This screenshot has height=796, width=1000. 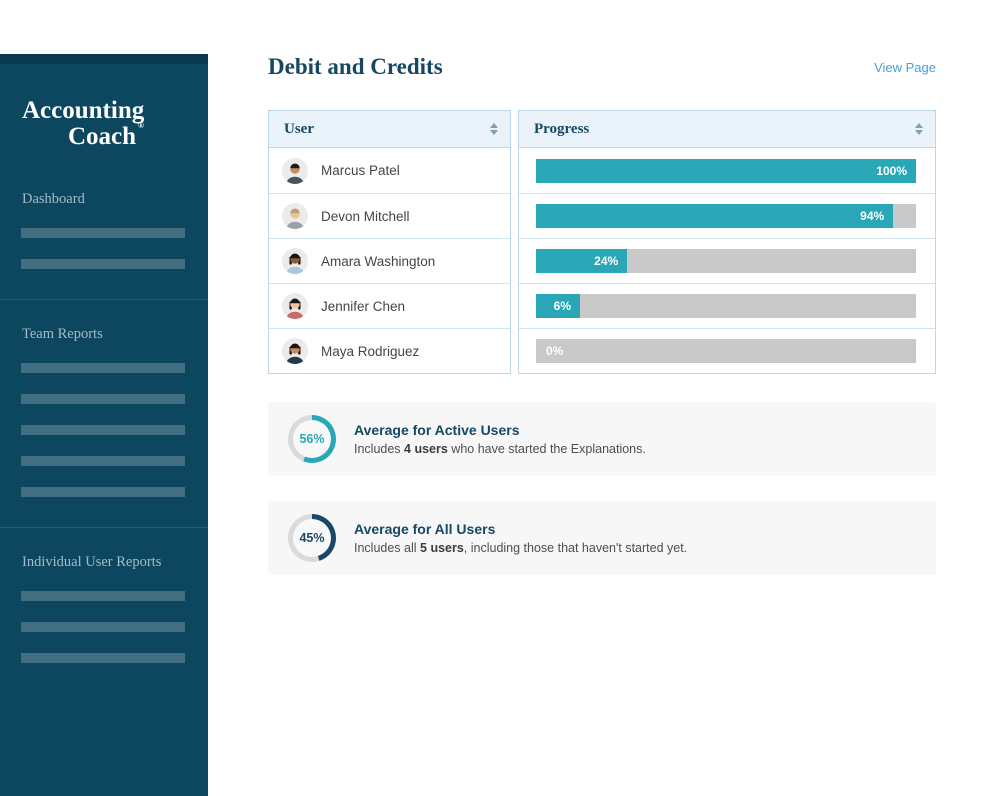 I want to click on progress-rows: 100% 94% 24% 6% 0%, so click(x=727, y=260).